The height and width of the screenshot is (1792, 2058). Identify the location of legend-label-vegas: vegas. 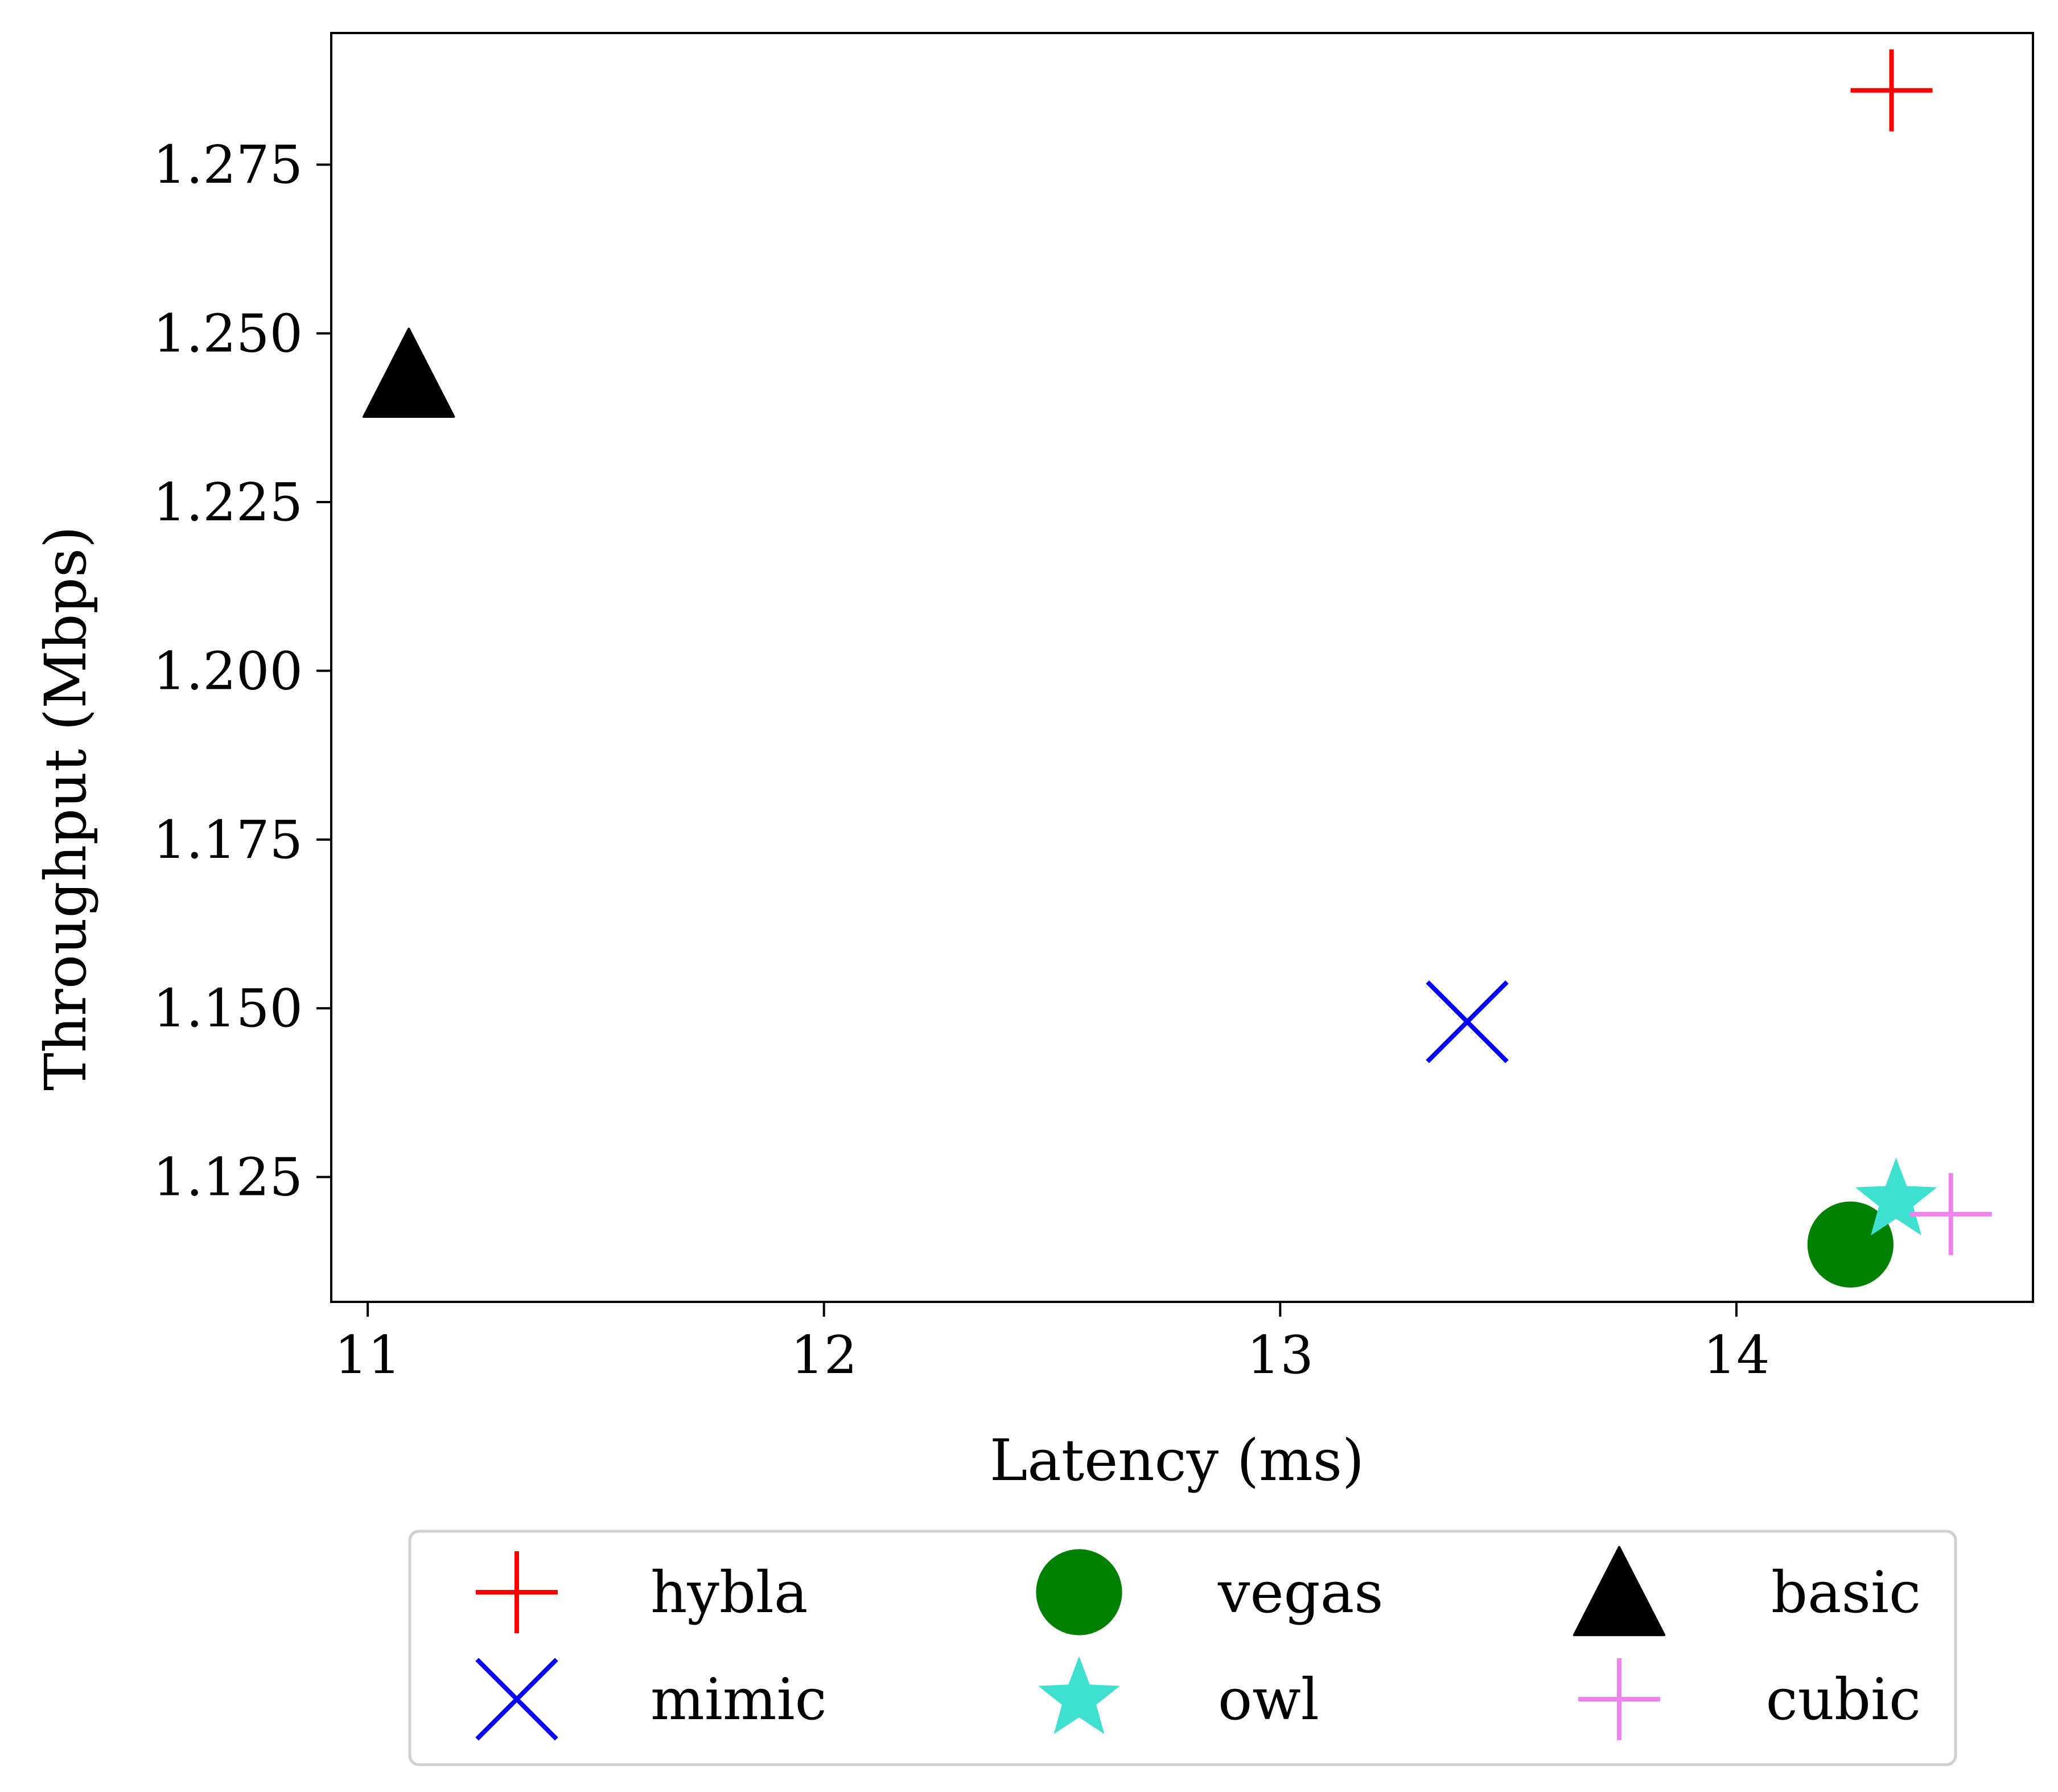
(1300, 1592).